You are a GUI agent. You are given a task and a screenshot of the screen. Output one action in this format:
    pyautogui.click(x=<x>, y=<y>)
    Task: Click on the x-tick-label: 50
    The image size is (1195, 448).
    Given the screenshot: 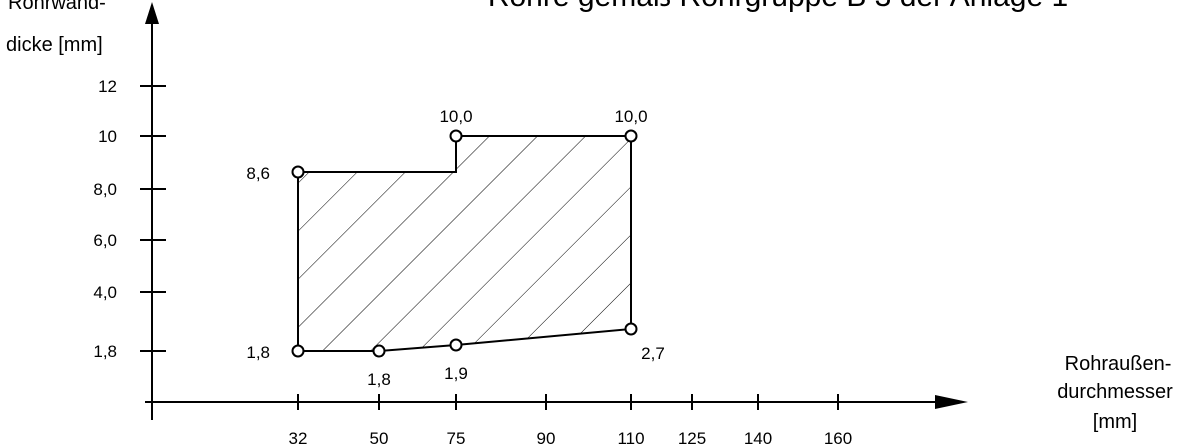 What is the action you would take?
    pyautogui.click(x=379, y=438)
    